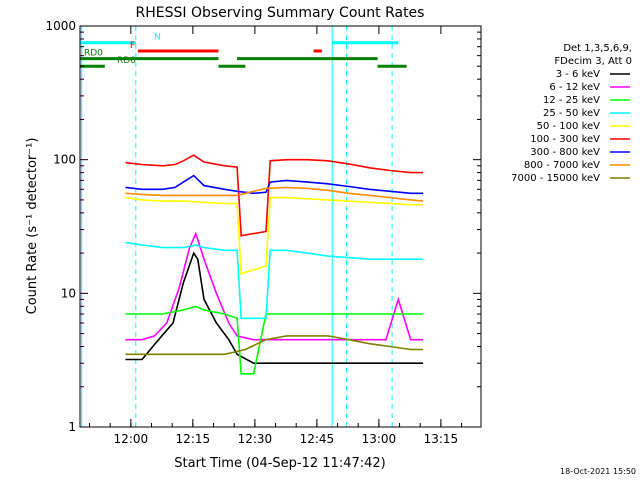 The height and width of the screenshot is (480, 640). What do you see at coordinates (571, 100) in the screenshot?
I see `legend-label: 12 - 25 keV` at bounding box center [571, 100].